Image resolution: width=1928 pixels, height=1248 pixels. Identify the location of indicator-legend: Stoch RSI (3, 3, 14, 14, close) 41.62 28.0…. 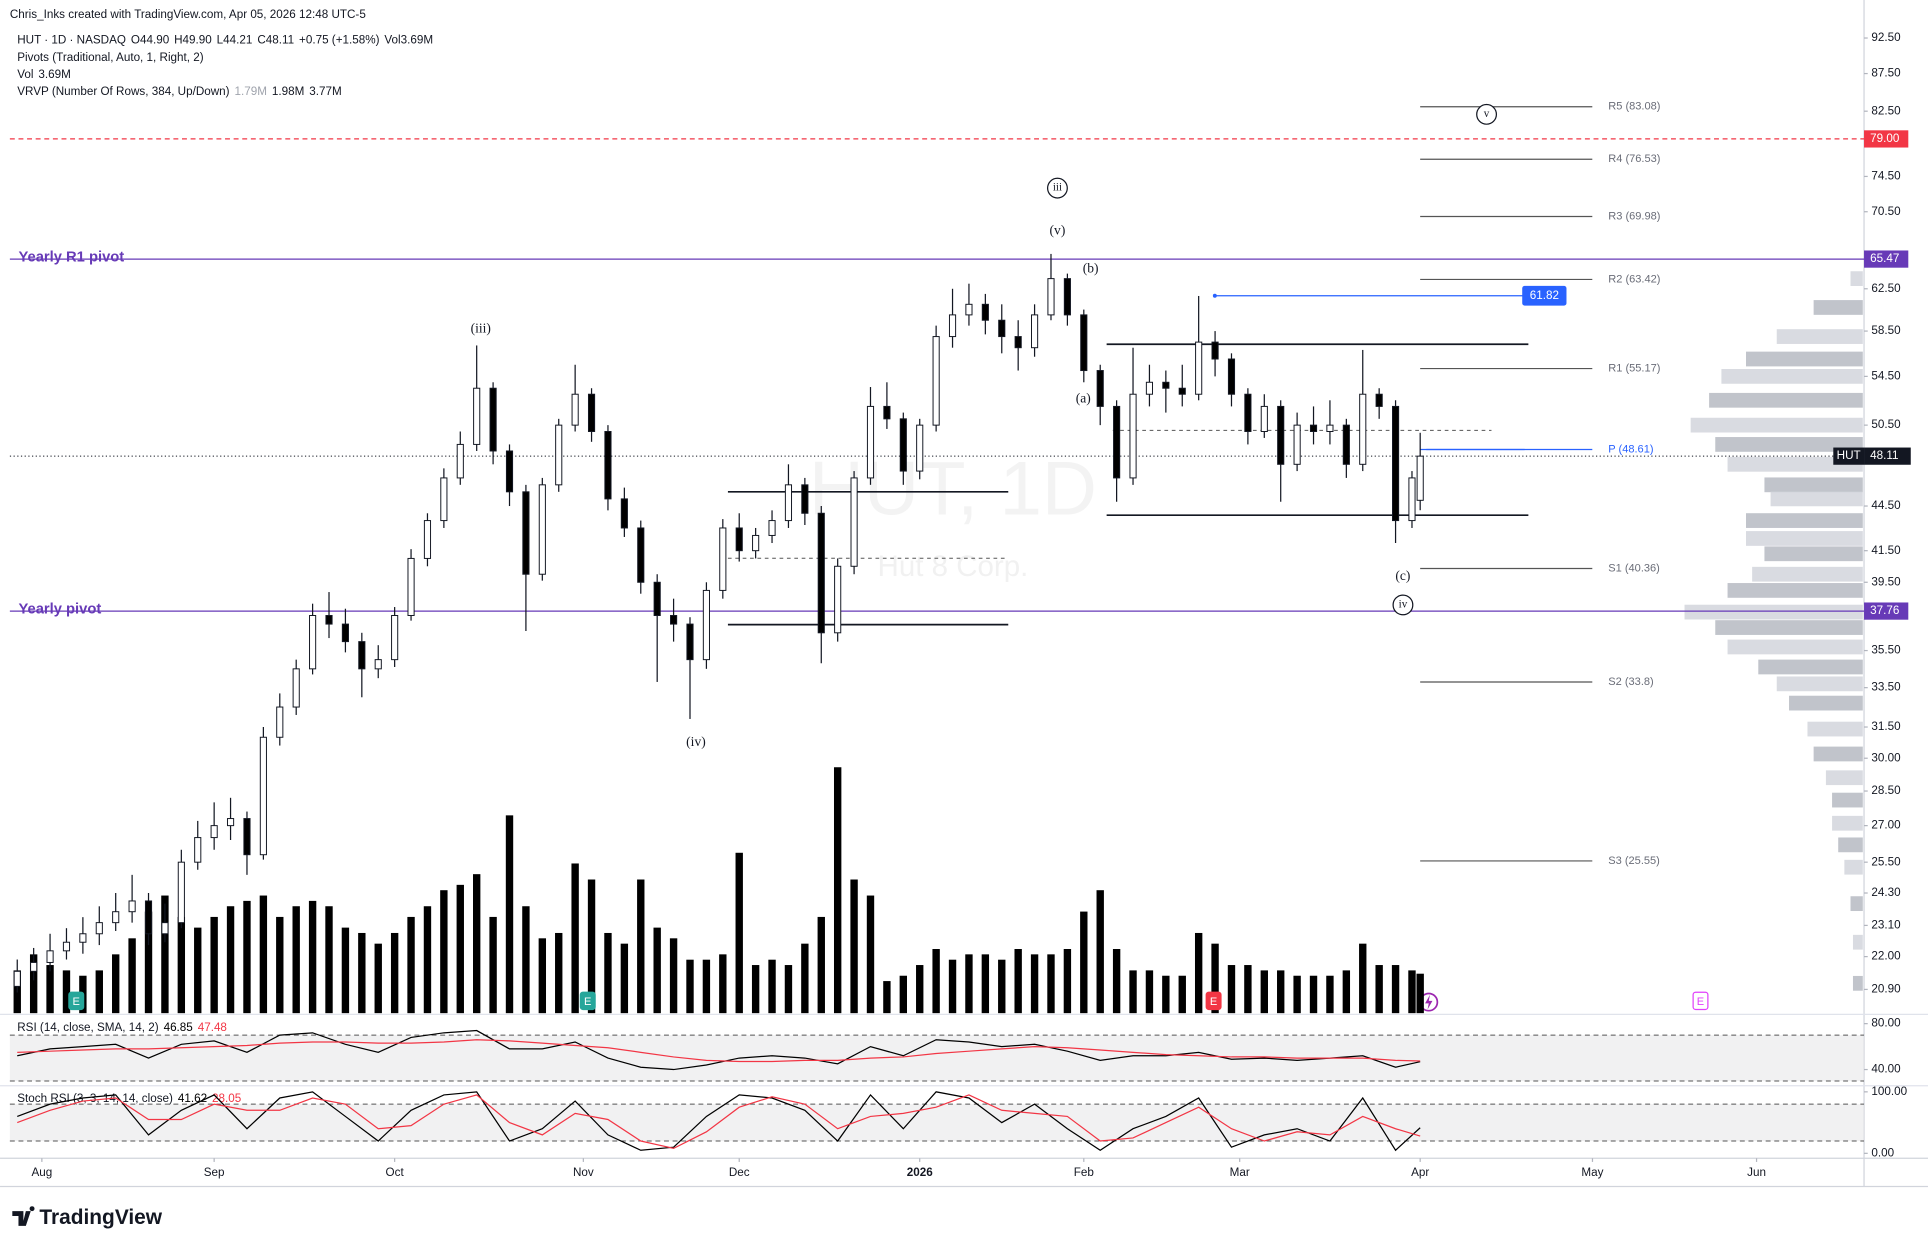
(129, 1098).